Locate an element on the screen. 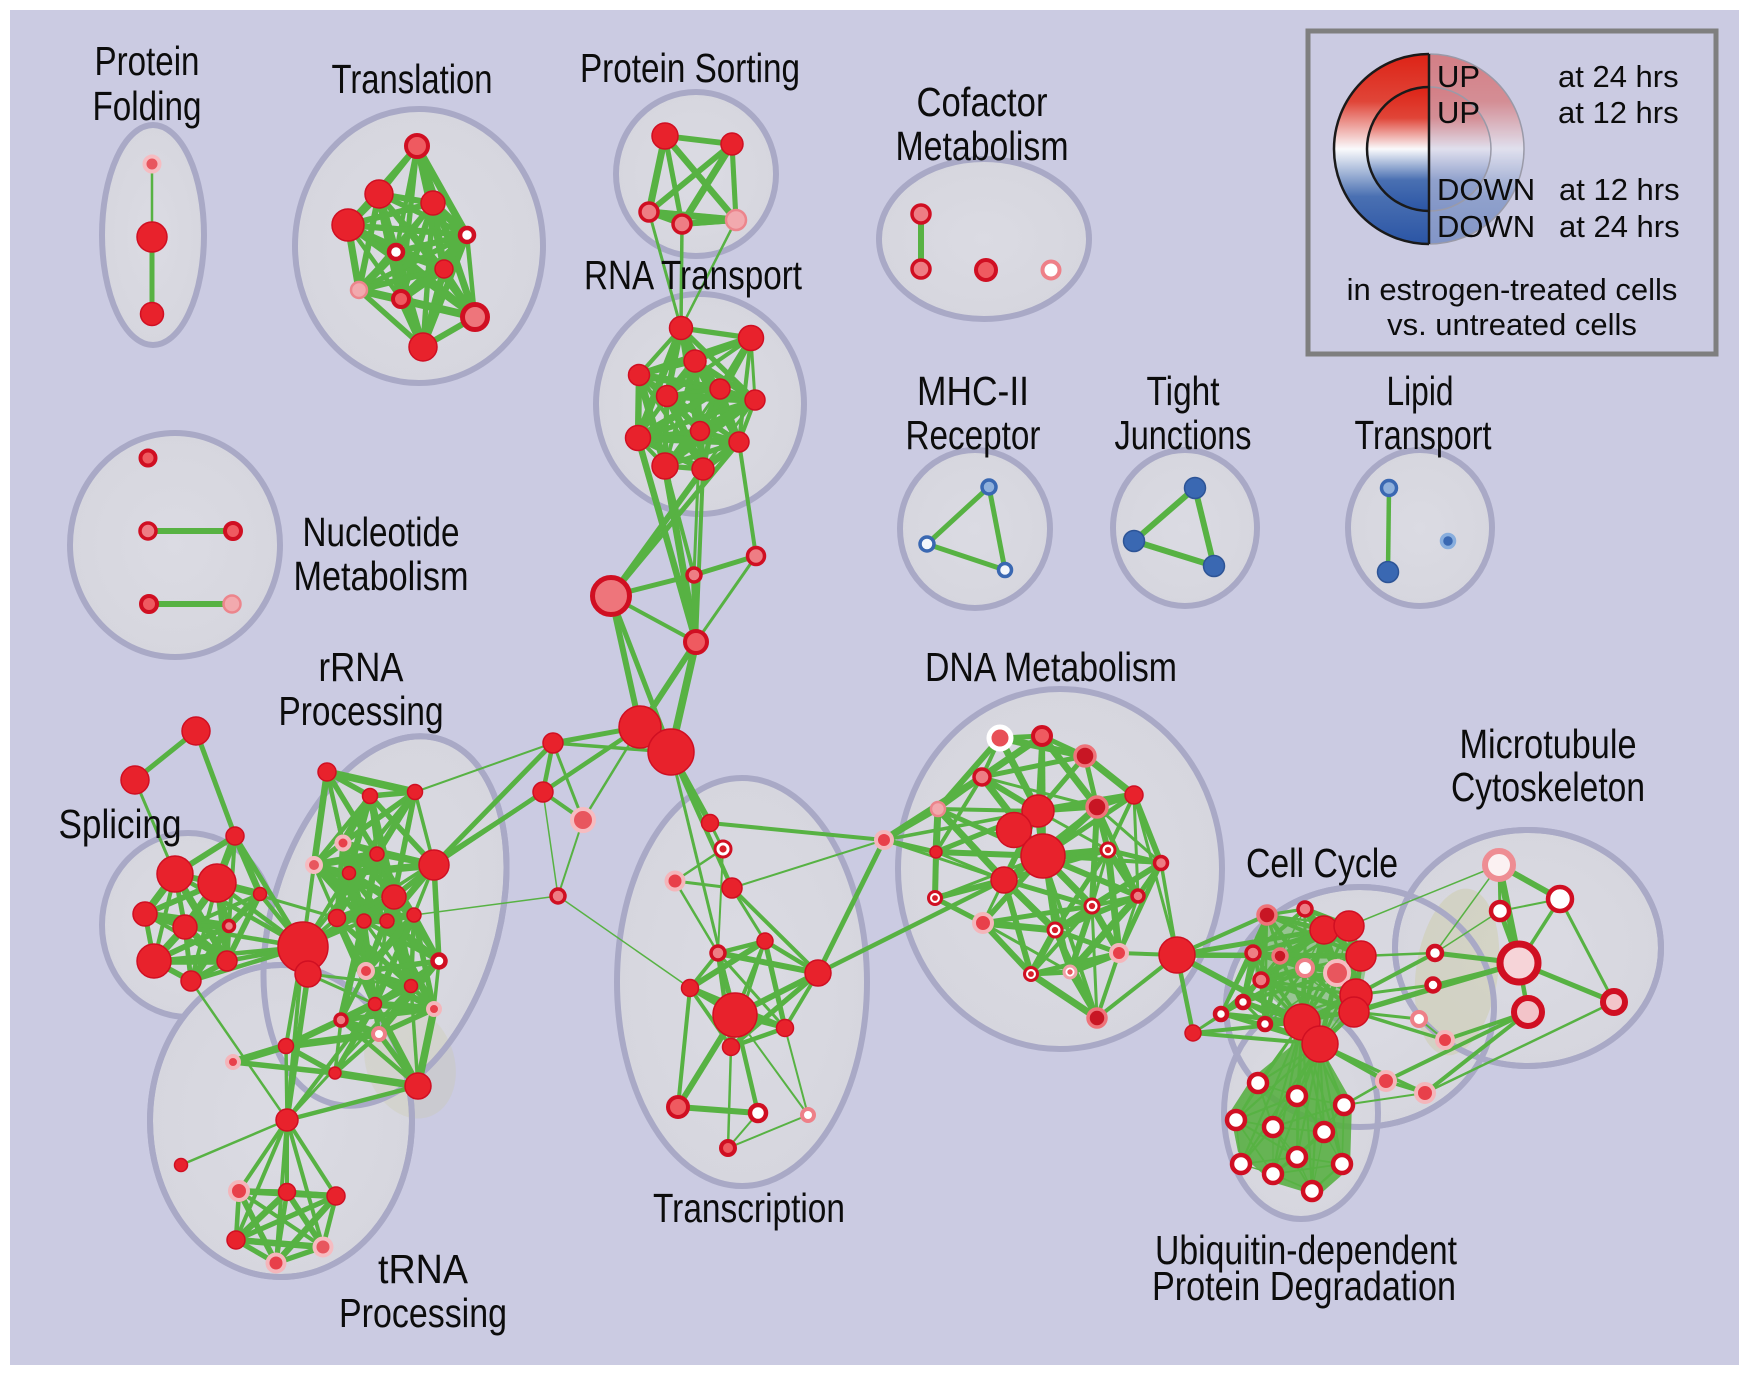  svg-text: RNA Transport is located at coordinates (693, 275).